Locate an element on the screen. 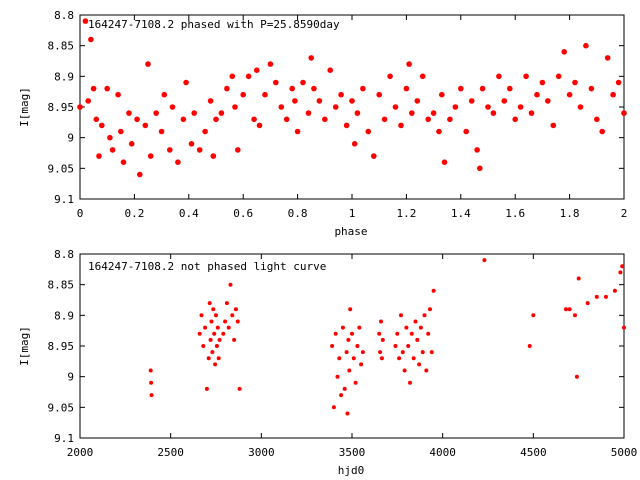 This screenshot has height=480, width=640. y-tick-label: 9.05 is located at coordinates (61, 168).